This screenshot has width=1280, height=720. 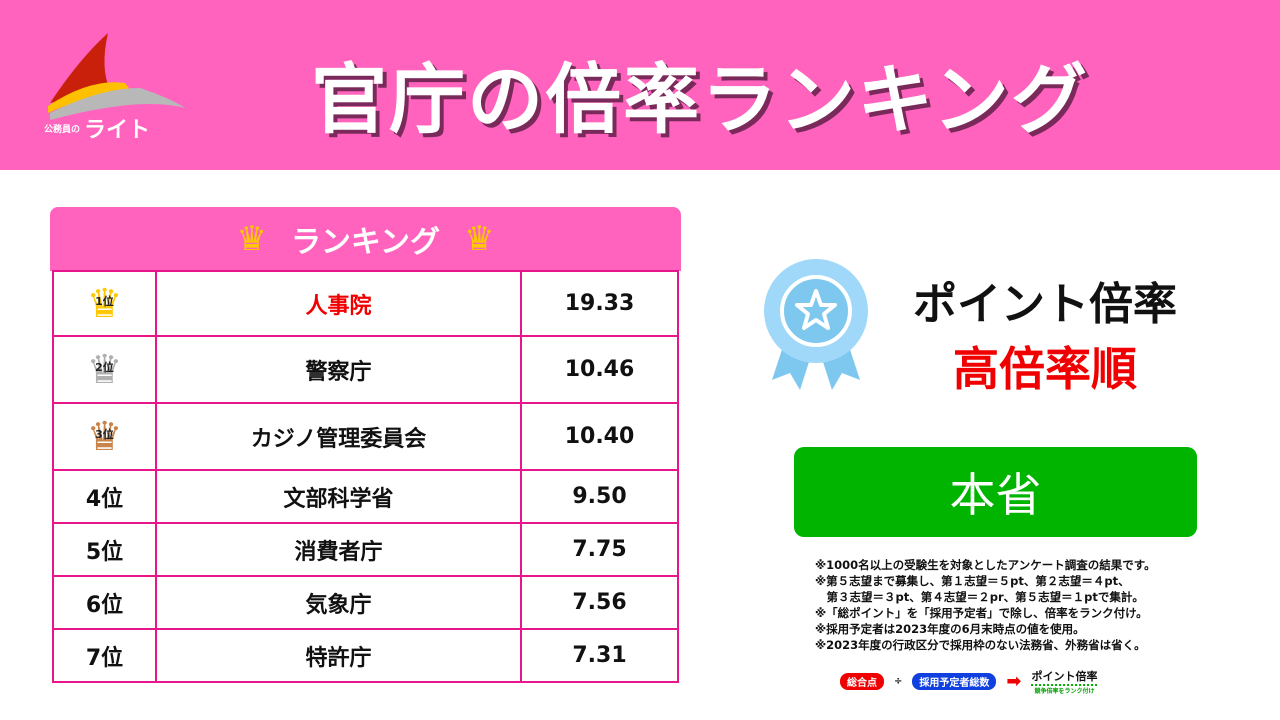 I want to click on note-line: ※採用予定者は2023年度の6月末時点の値を使用。, so click(x=950, y=629).